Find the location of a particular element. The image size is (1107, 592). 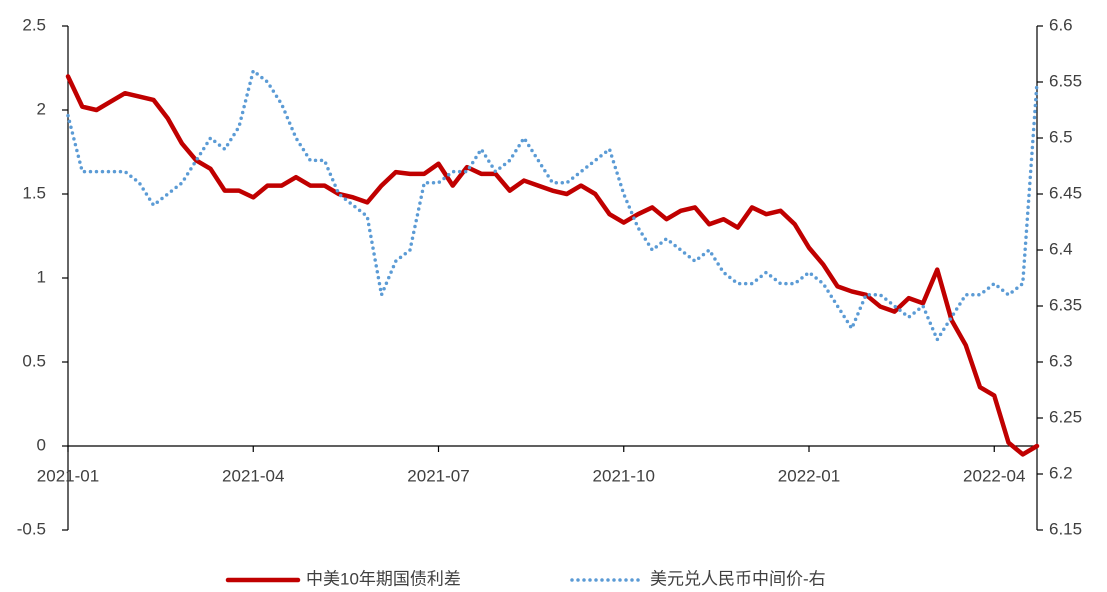

legend-label: 美元兑人民币中间价-右 is located at coordinates (738, 578).